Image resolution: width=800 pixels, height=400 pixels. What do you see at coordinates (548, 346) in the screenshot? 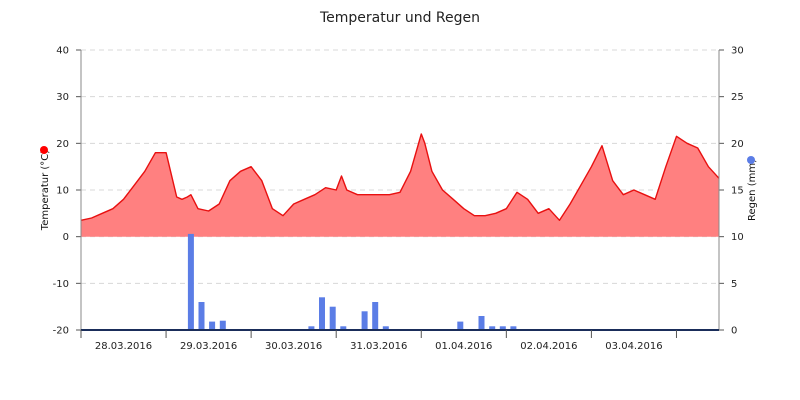
I see `x-tick-label: 02.04.2016` at bounding box center [548, 346].